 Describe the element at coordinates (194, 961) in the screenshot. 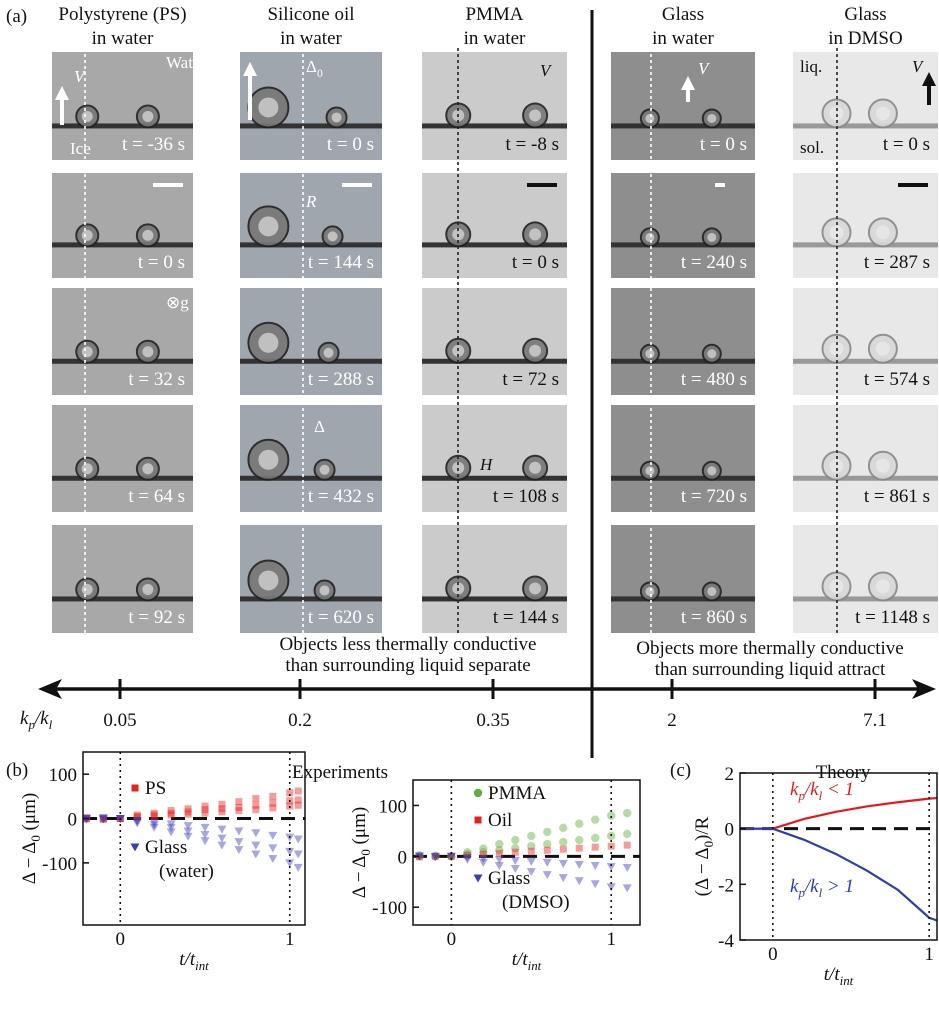

I see `x-axis-label: t/tint` at that location.